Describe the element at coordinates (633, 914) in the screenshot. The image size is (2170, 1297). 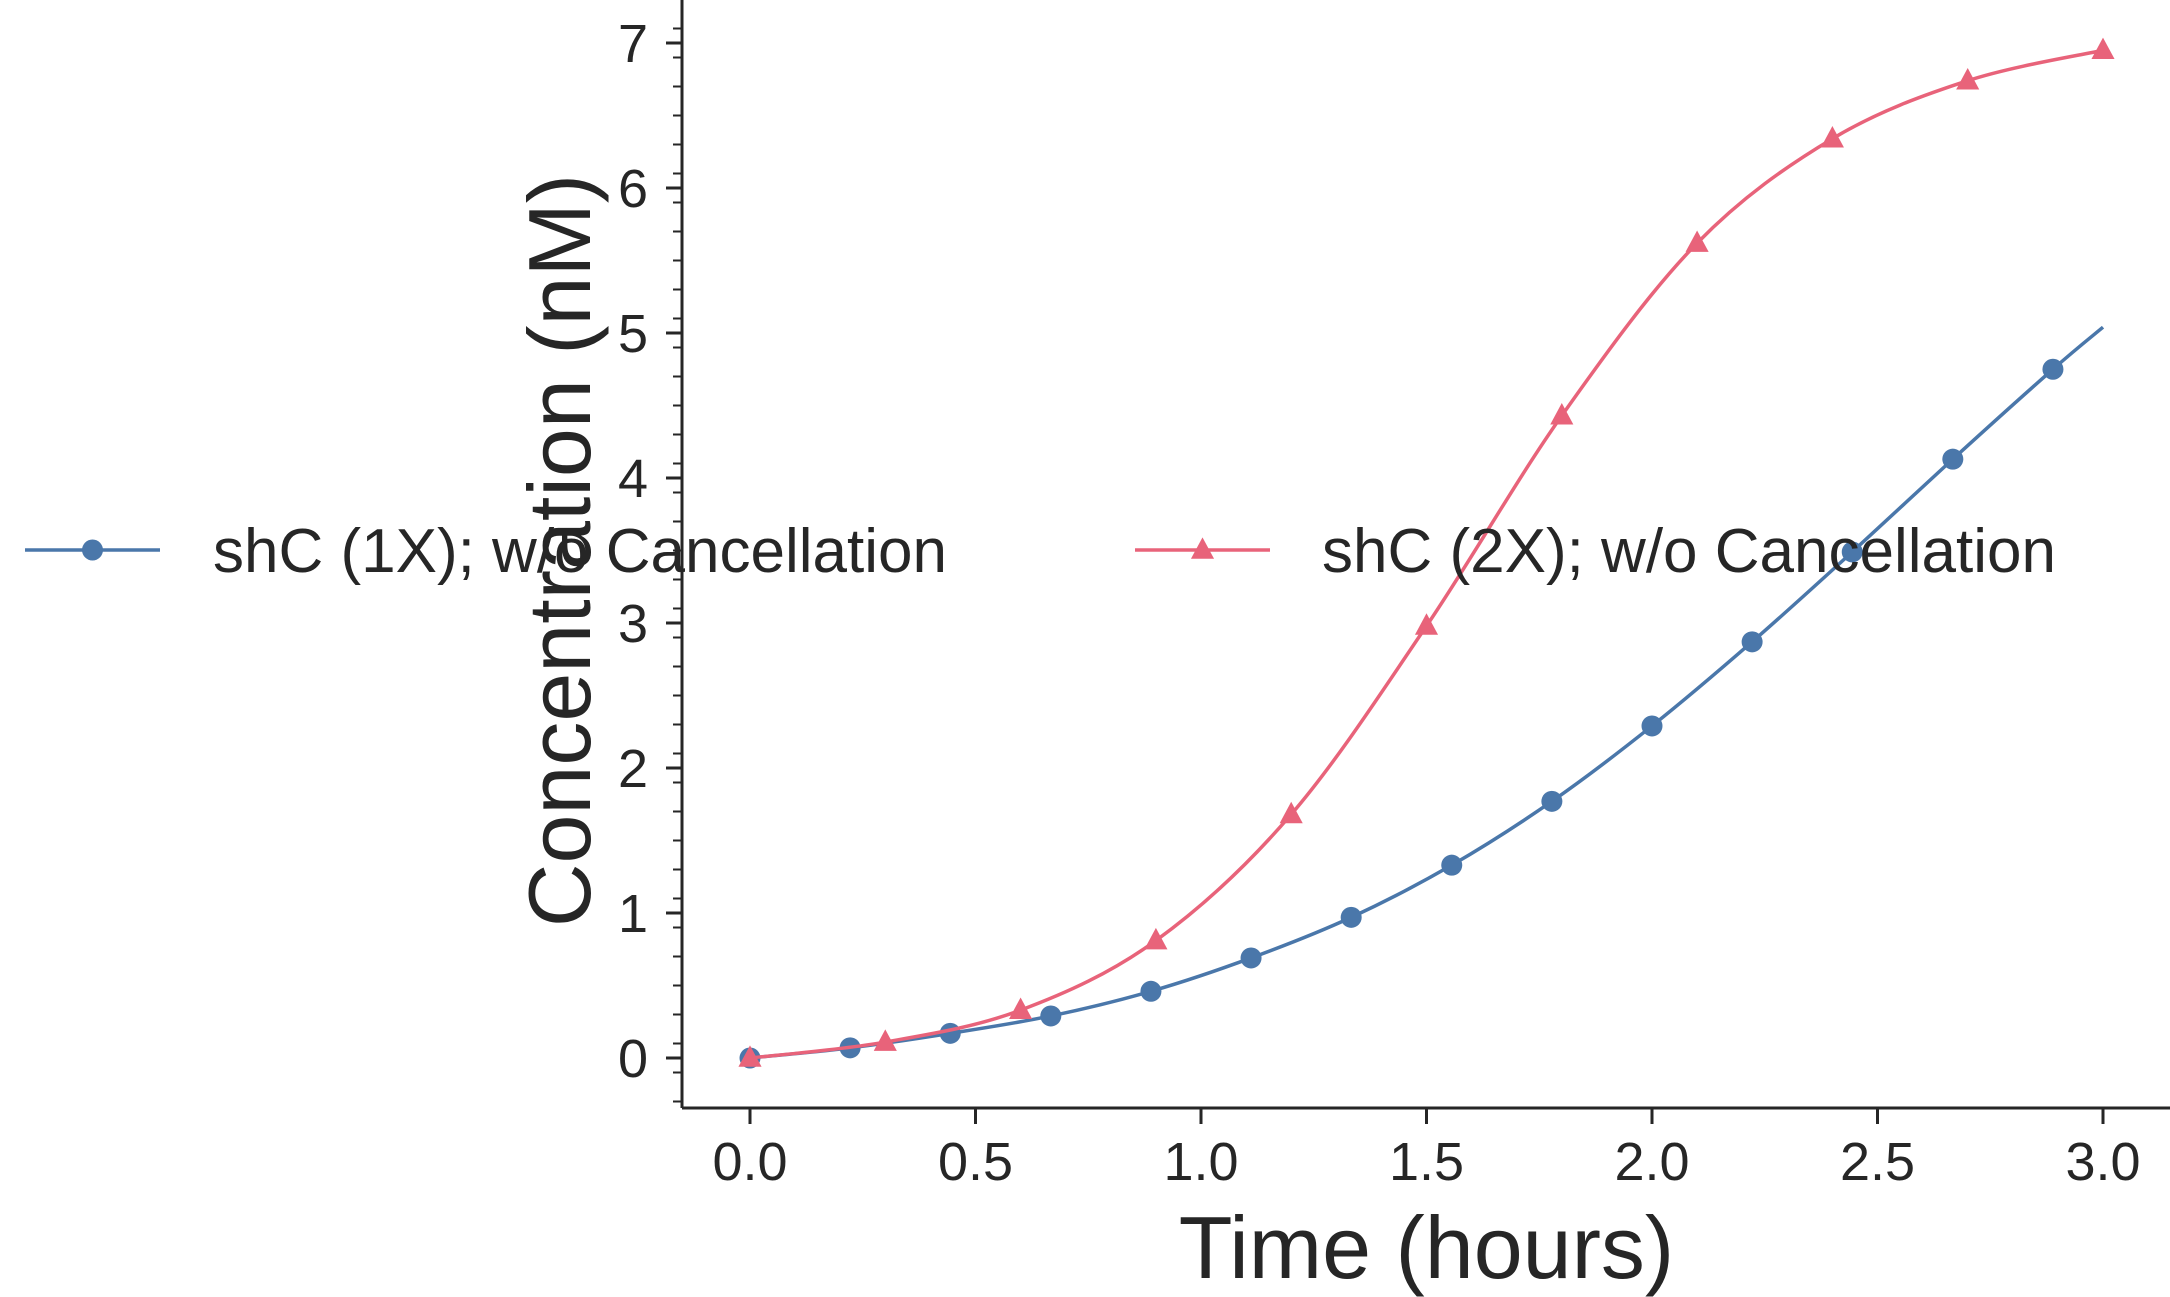
I see `y-tick-label: 1` at that location.